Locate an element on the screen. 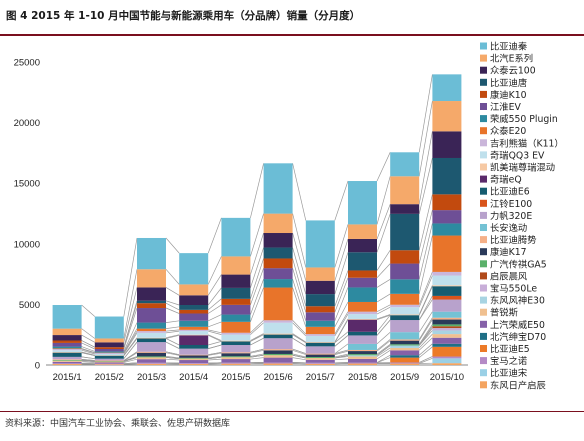 The width and height of the screenshot is (584, 441). x-tick-label: 2015/4 is located at coordinates (193, 377).